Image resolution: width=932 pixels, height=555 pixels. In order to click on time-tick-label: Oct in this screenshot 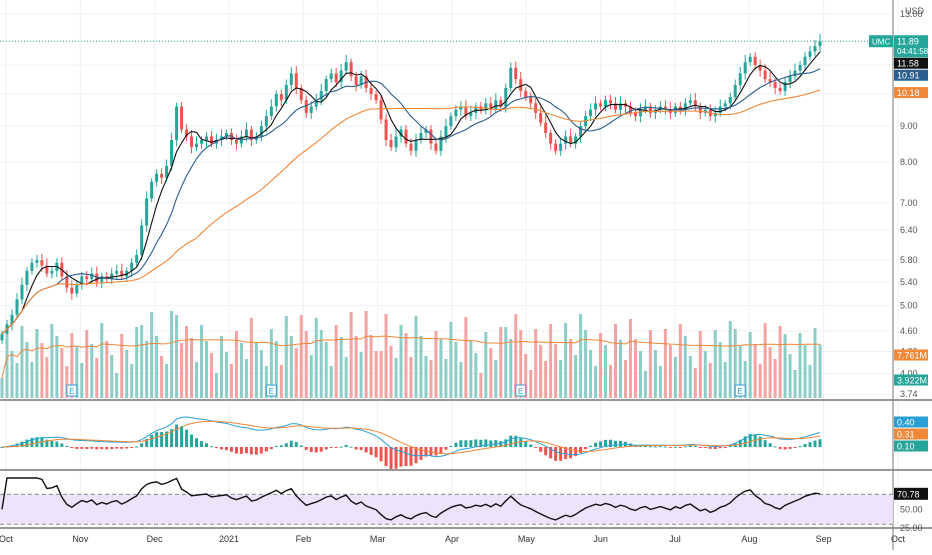, I will do `click(898, 539)`.